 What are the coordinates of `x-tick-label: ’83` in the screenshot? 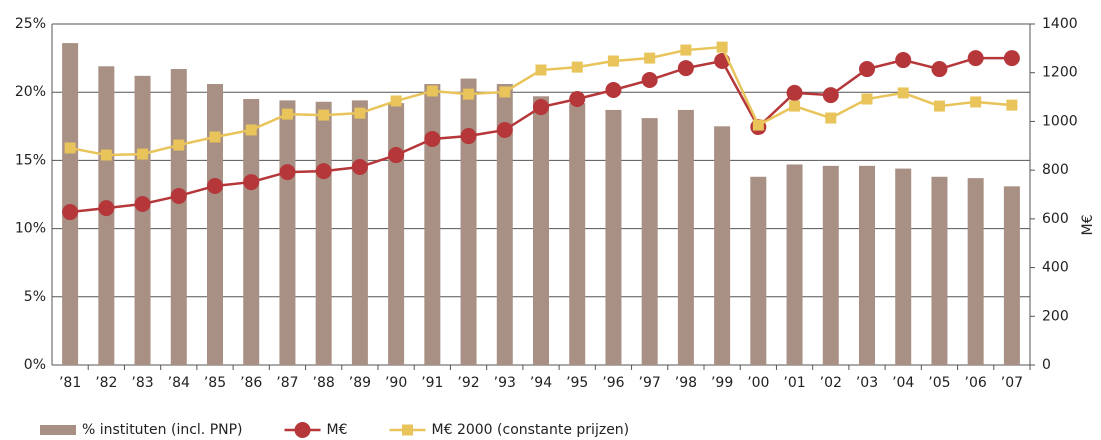 It's located at (142, 383).